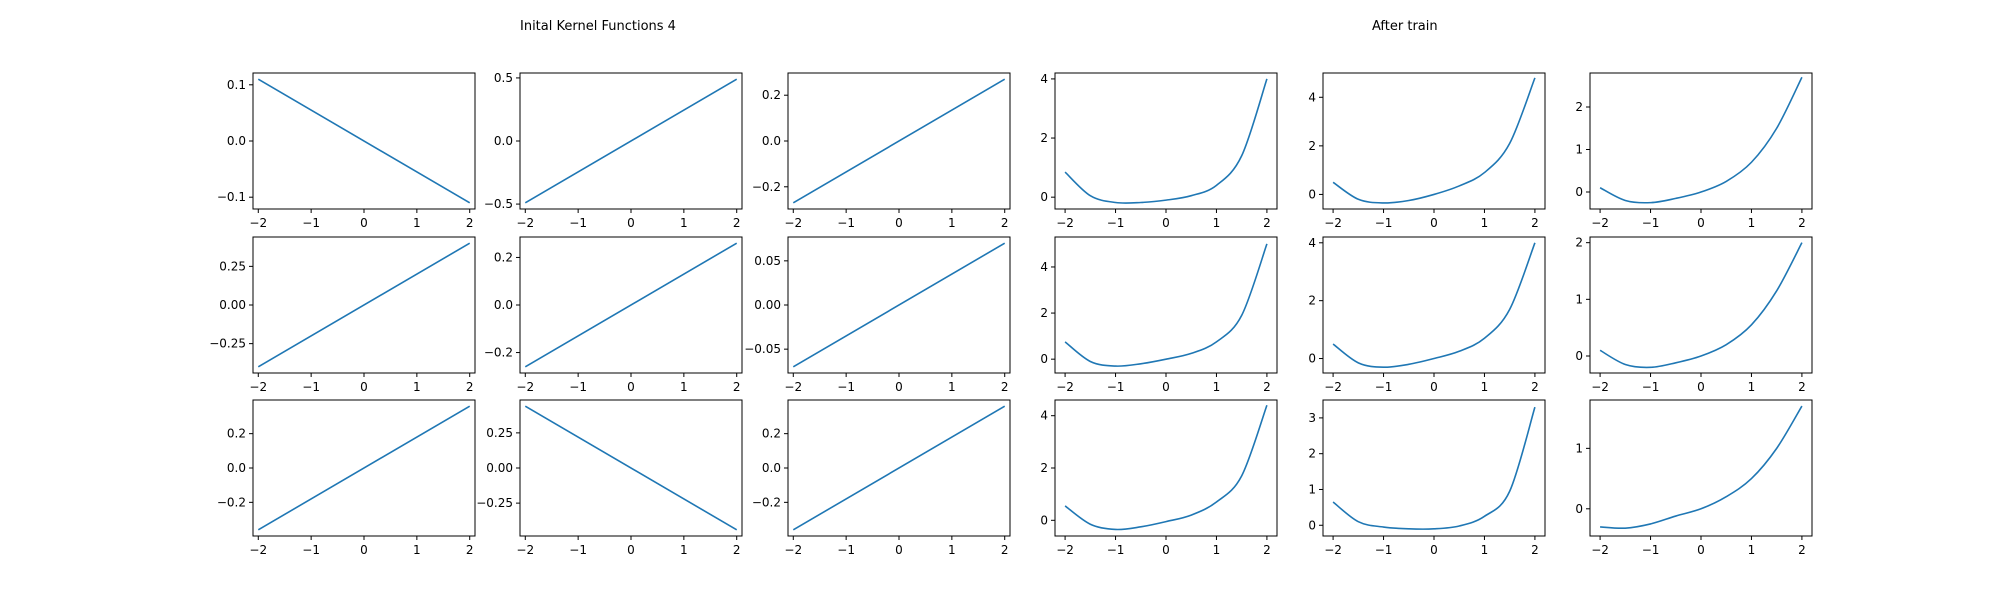 The image size is (2000, 605). What do you see at coordinates (1427, 478) in the screenshot?
I see `subplot-after-r2-c1: −2 −1 0 1 2 0 1 2 3` at bounding box center [1427, 478].